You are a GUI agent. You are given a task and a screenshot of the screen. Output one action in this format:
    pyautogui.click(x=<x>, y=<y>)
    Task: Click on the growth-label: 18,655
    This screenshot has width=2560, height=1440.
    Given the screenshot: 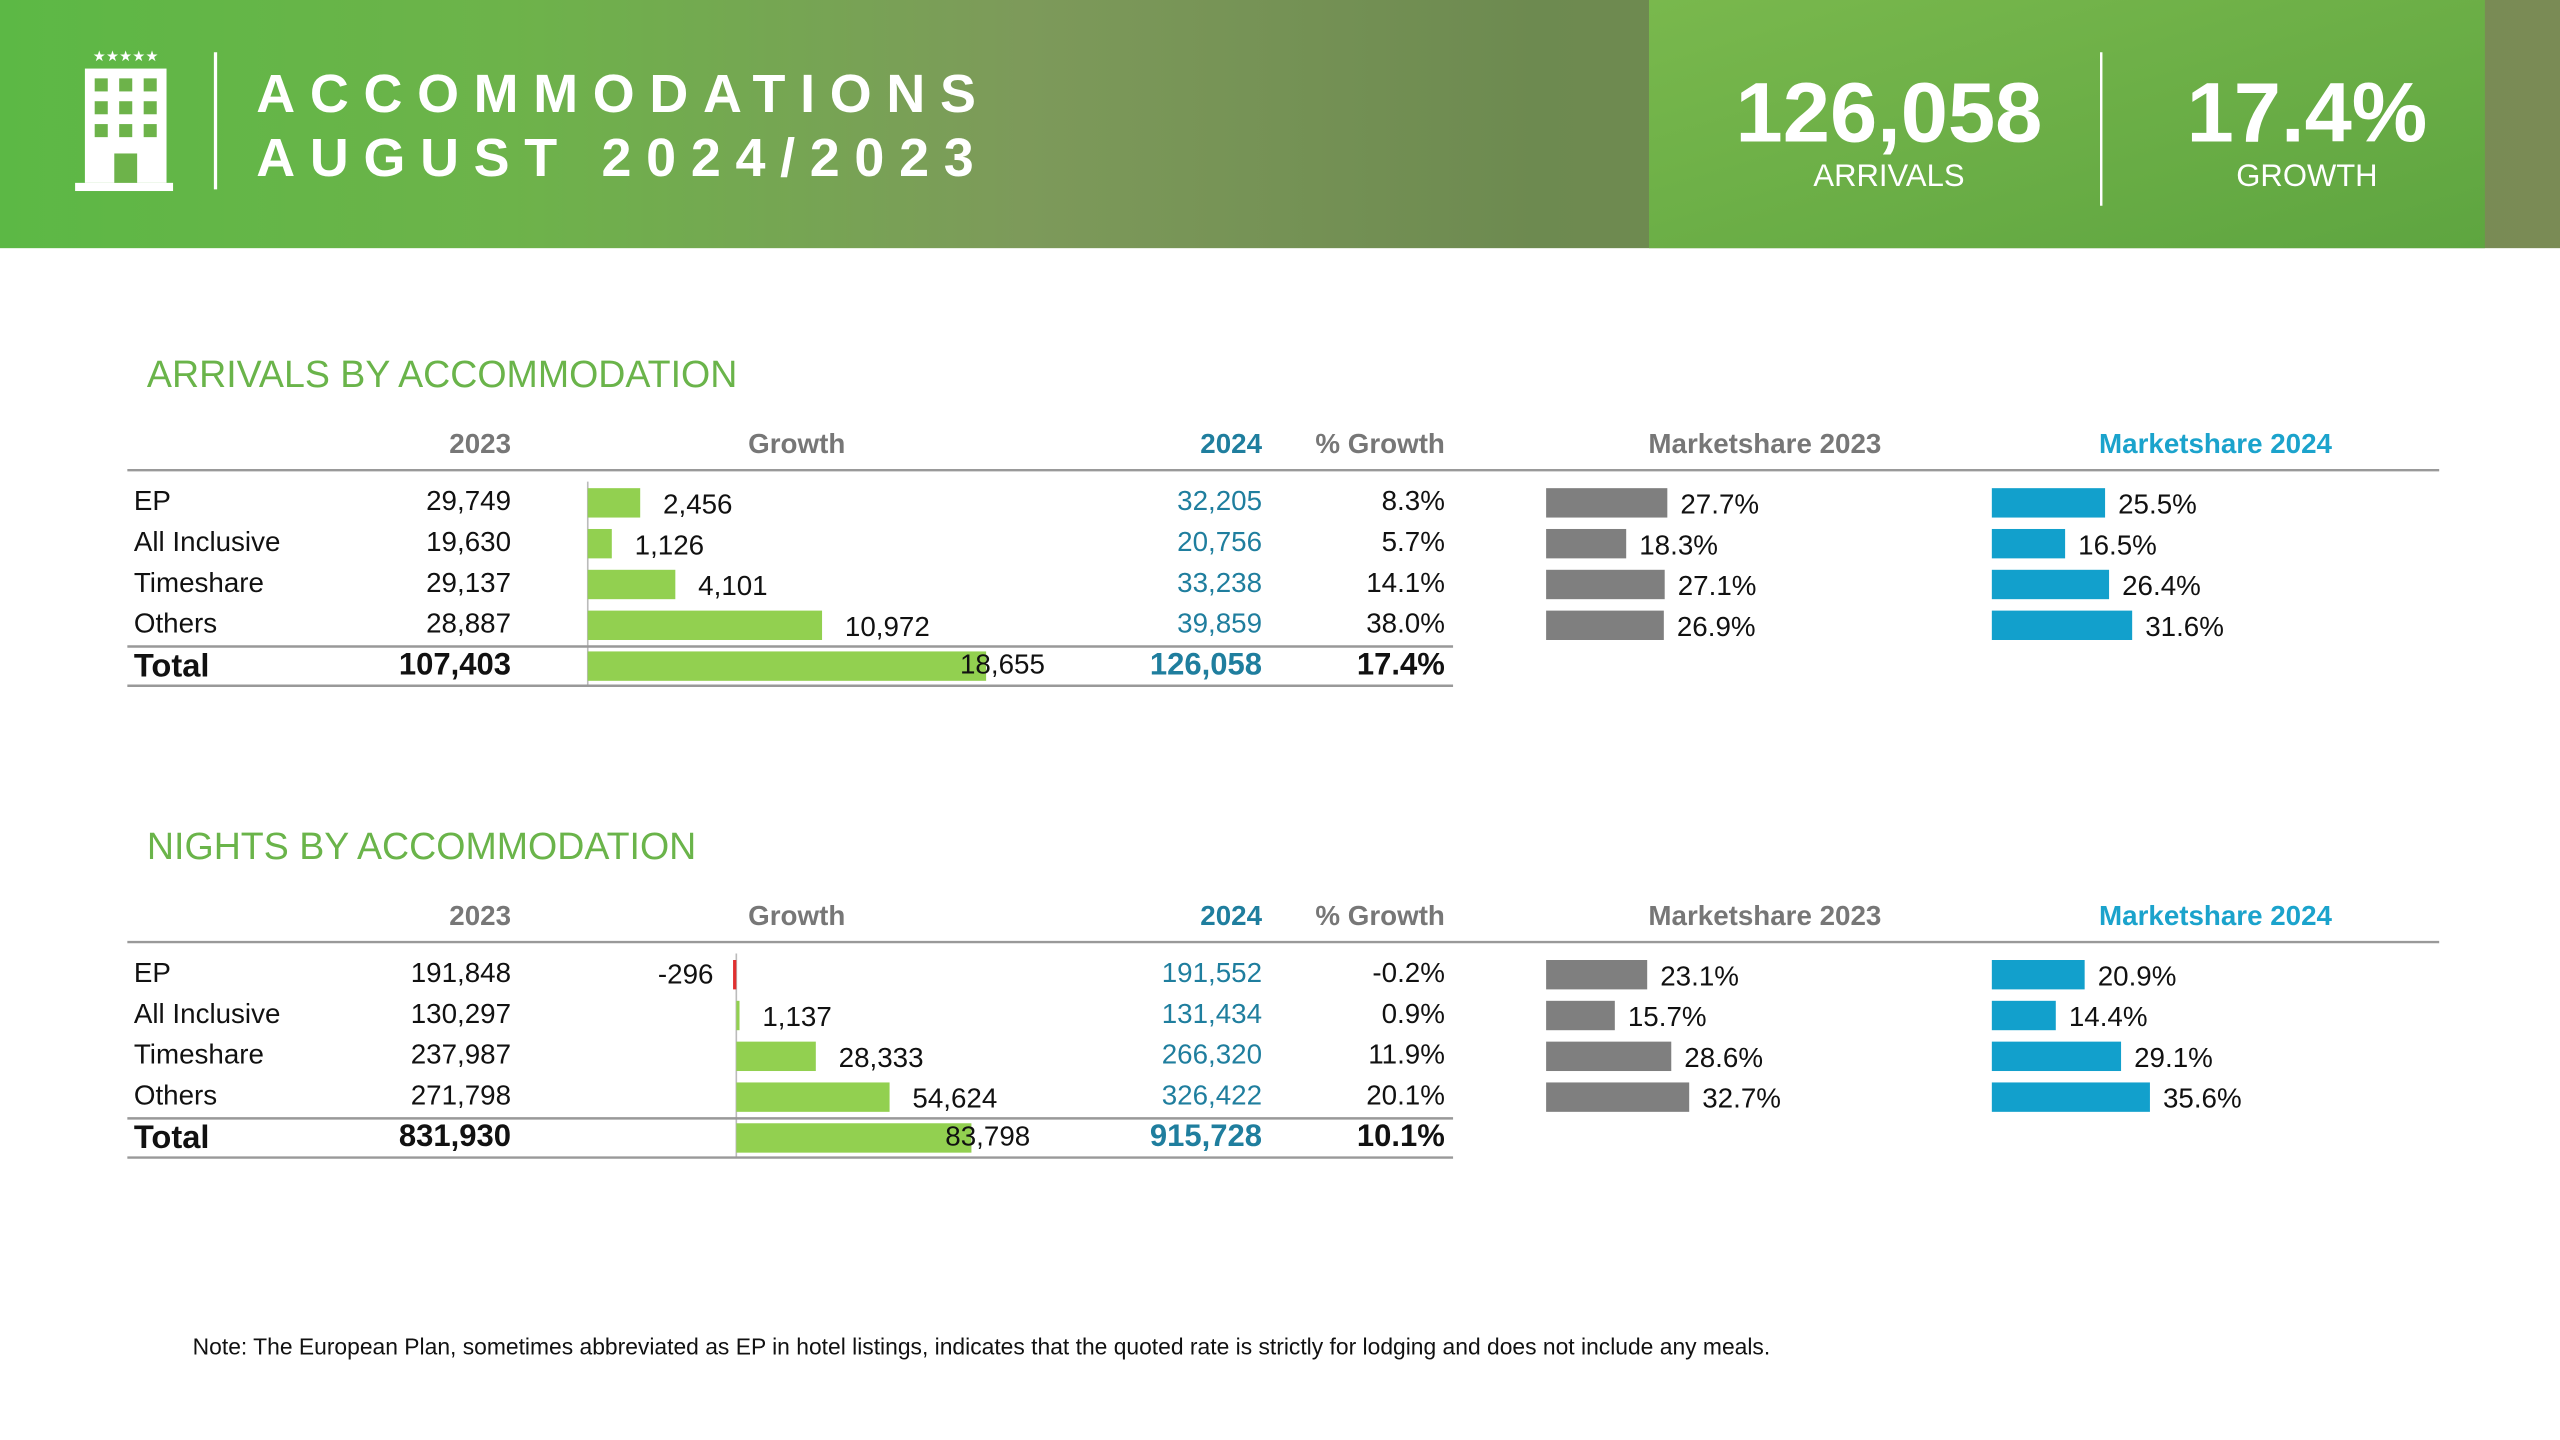 What is the action you would take?
    pyautogui.click(x=1002, y=663)
    